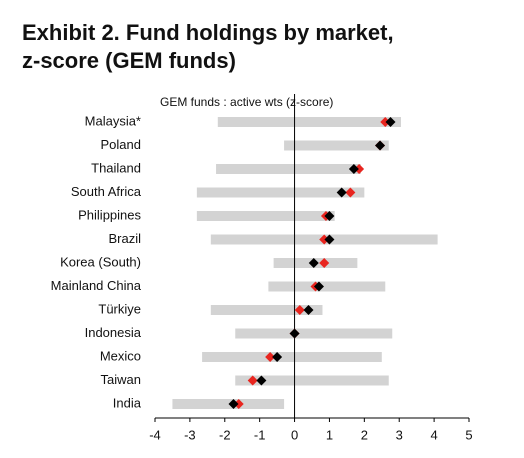 This screenshot has width=524, height=458. I want to click on x-tick-label: 5, so click(468, 434).